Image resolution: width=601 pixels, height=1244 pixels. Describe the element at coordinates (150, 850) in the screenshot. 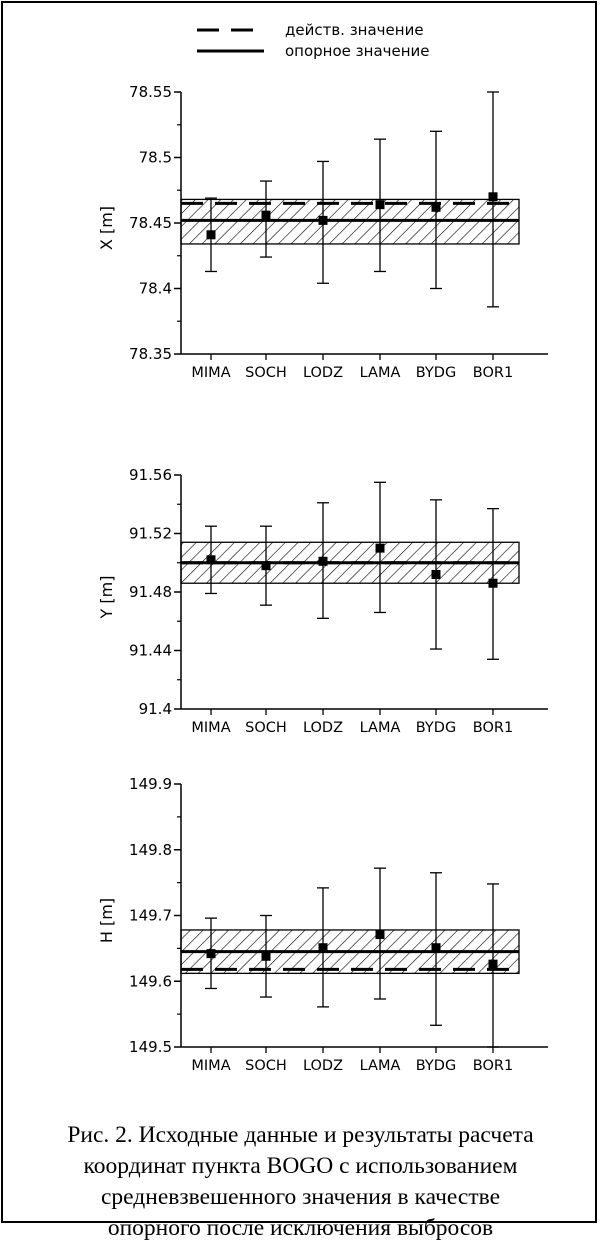

I see `y-tick-label: 149.8` at that location.